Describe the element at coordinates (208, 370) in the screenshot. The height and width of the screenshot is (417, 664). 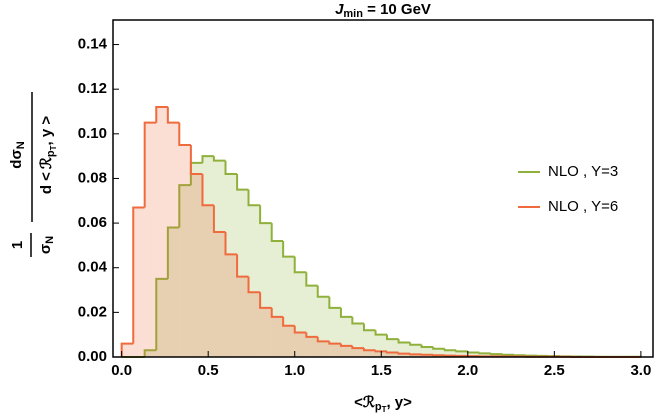
I see `x-tick-label: 0.5` at that location.